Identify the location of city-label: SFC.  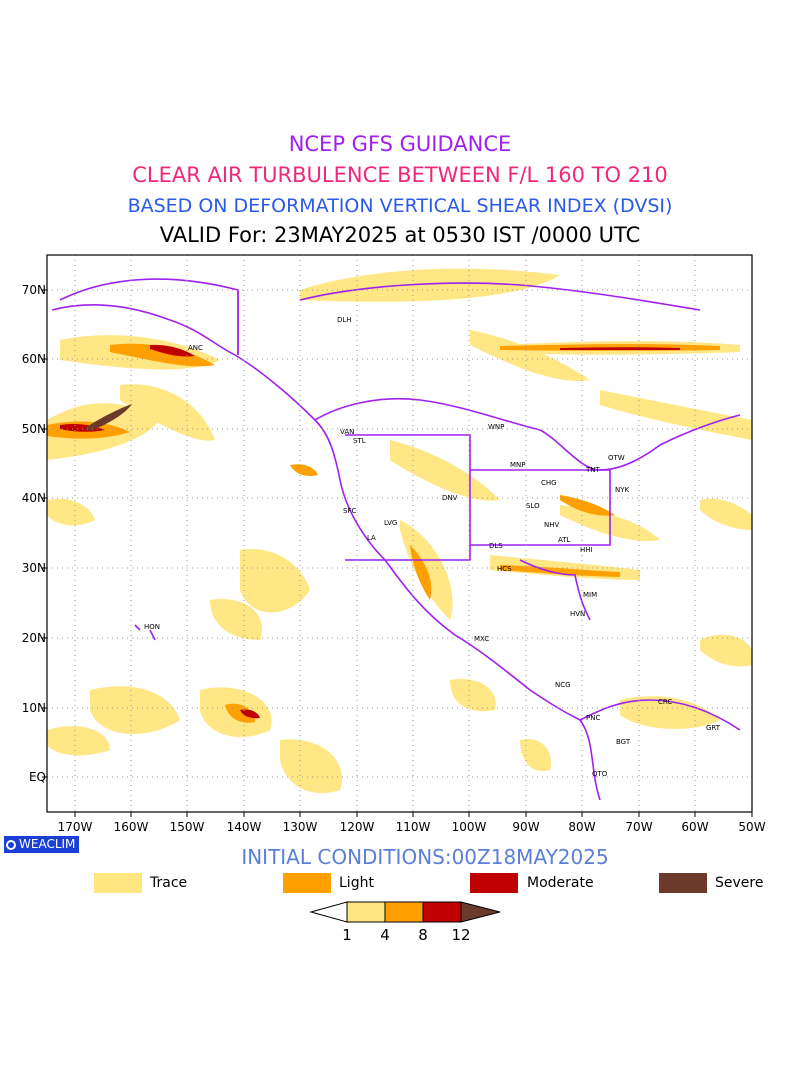
(349, 511).